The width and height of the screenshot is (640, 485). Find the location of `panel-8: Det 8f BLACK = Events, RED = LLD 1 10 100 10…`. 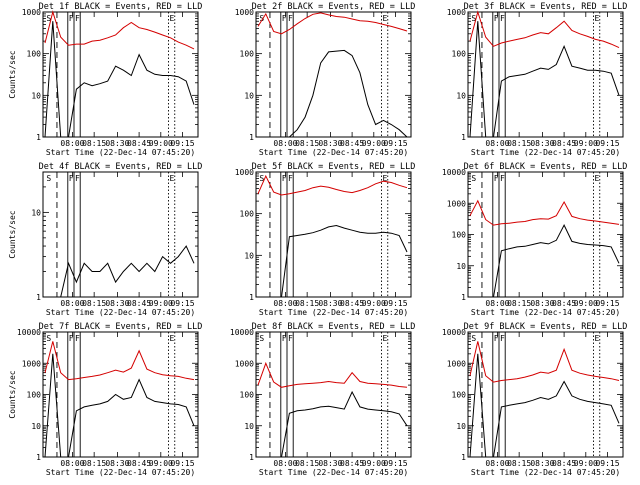

panel-8: Det 8f BLACK = Events, RED = LLD 1 10 100 10… is located at coordinates (322, 399).